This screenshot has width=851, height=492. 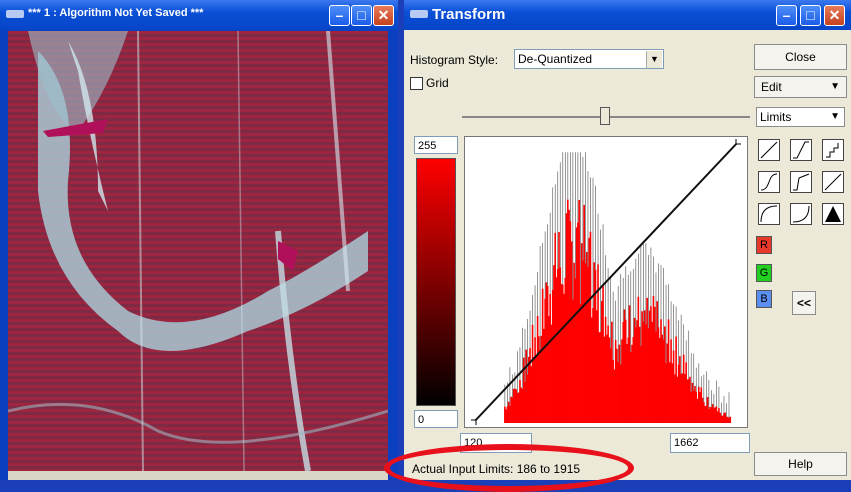 What do you see at coordinates (800, 117) in the screenshot?
I see `limits-select: Limits ▼` at bounding box center [800, 117].